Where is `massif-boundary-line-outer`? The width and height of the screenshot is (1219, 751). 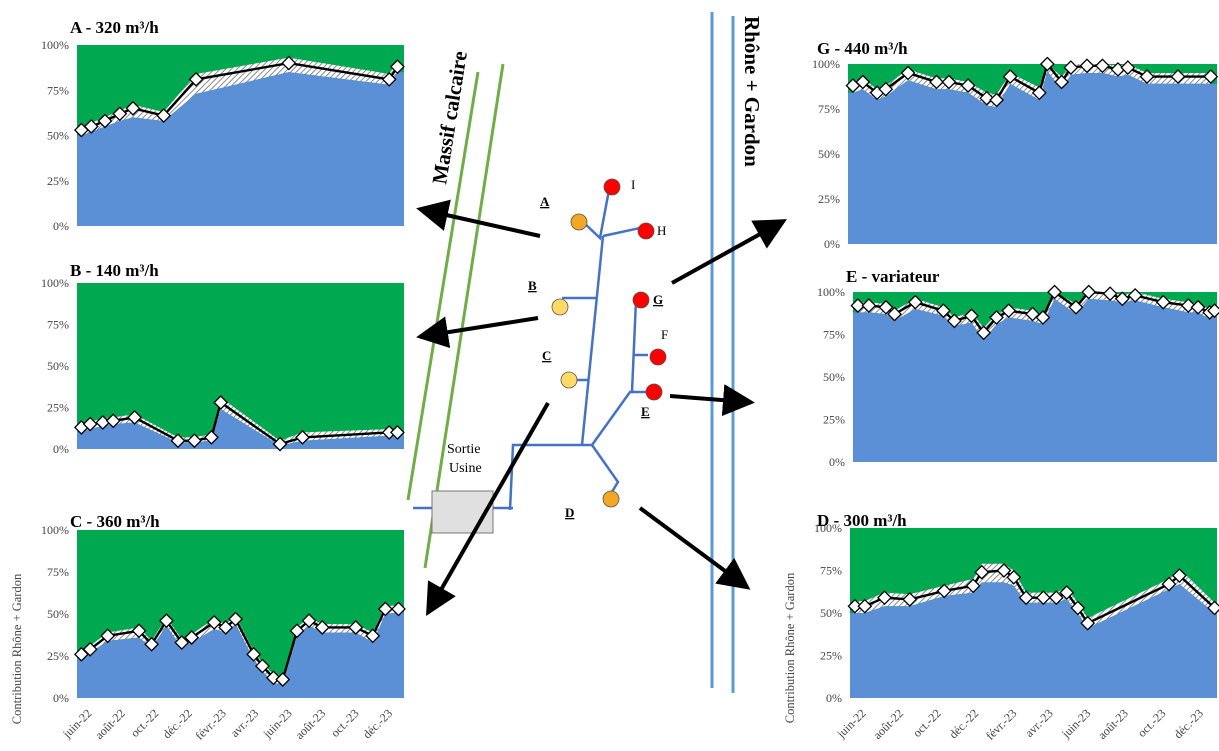
massif-boundary-line-outer is located at coordinates (464, 316).